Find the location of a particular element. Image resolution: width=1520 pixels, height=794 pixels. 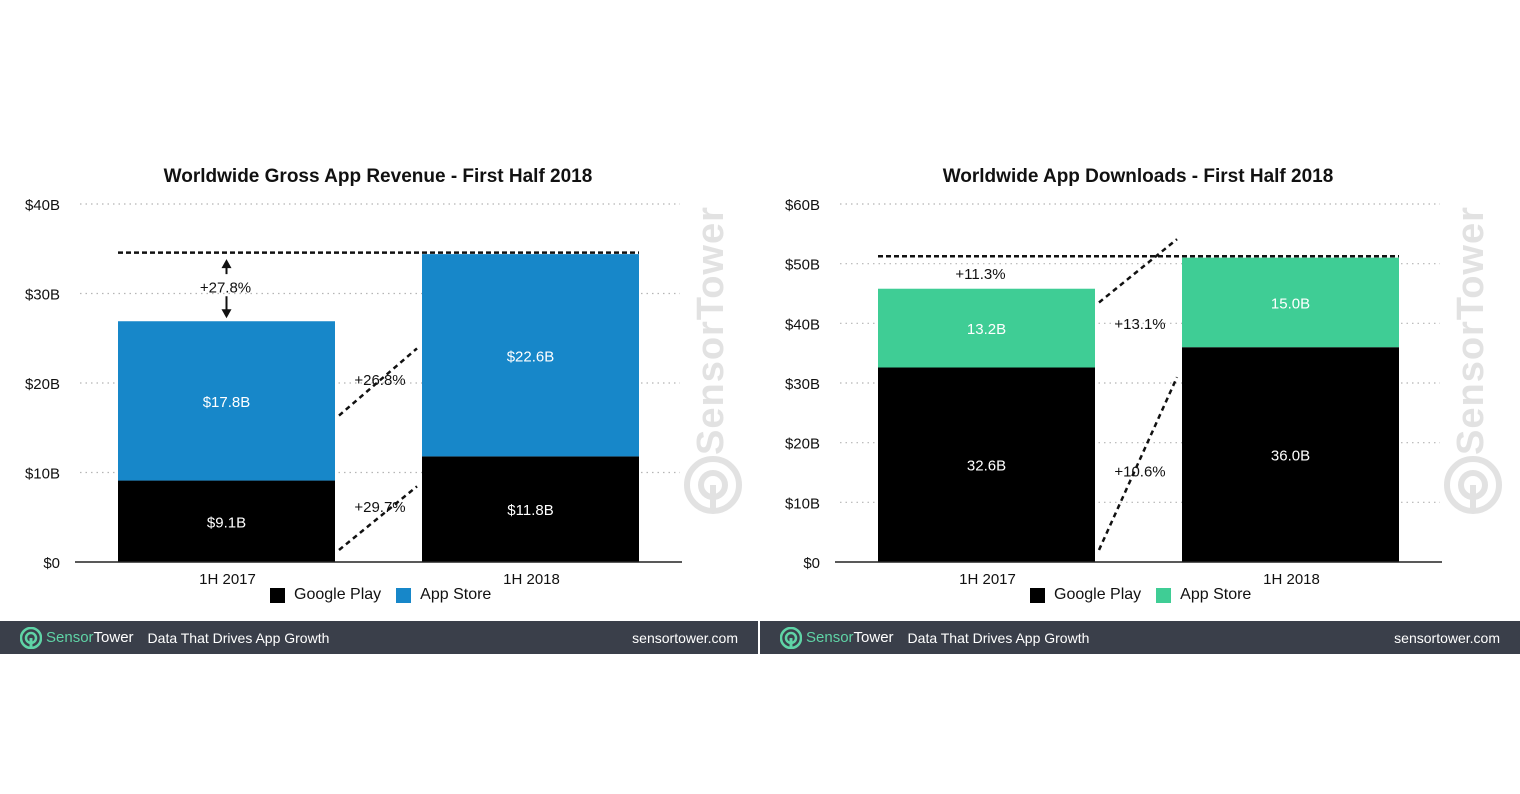

growth-label-app-store: +13.1% is located at coordinates (1139, 324).